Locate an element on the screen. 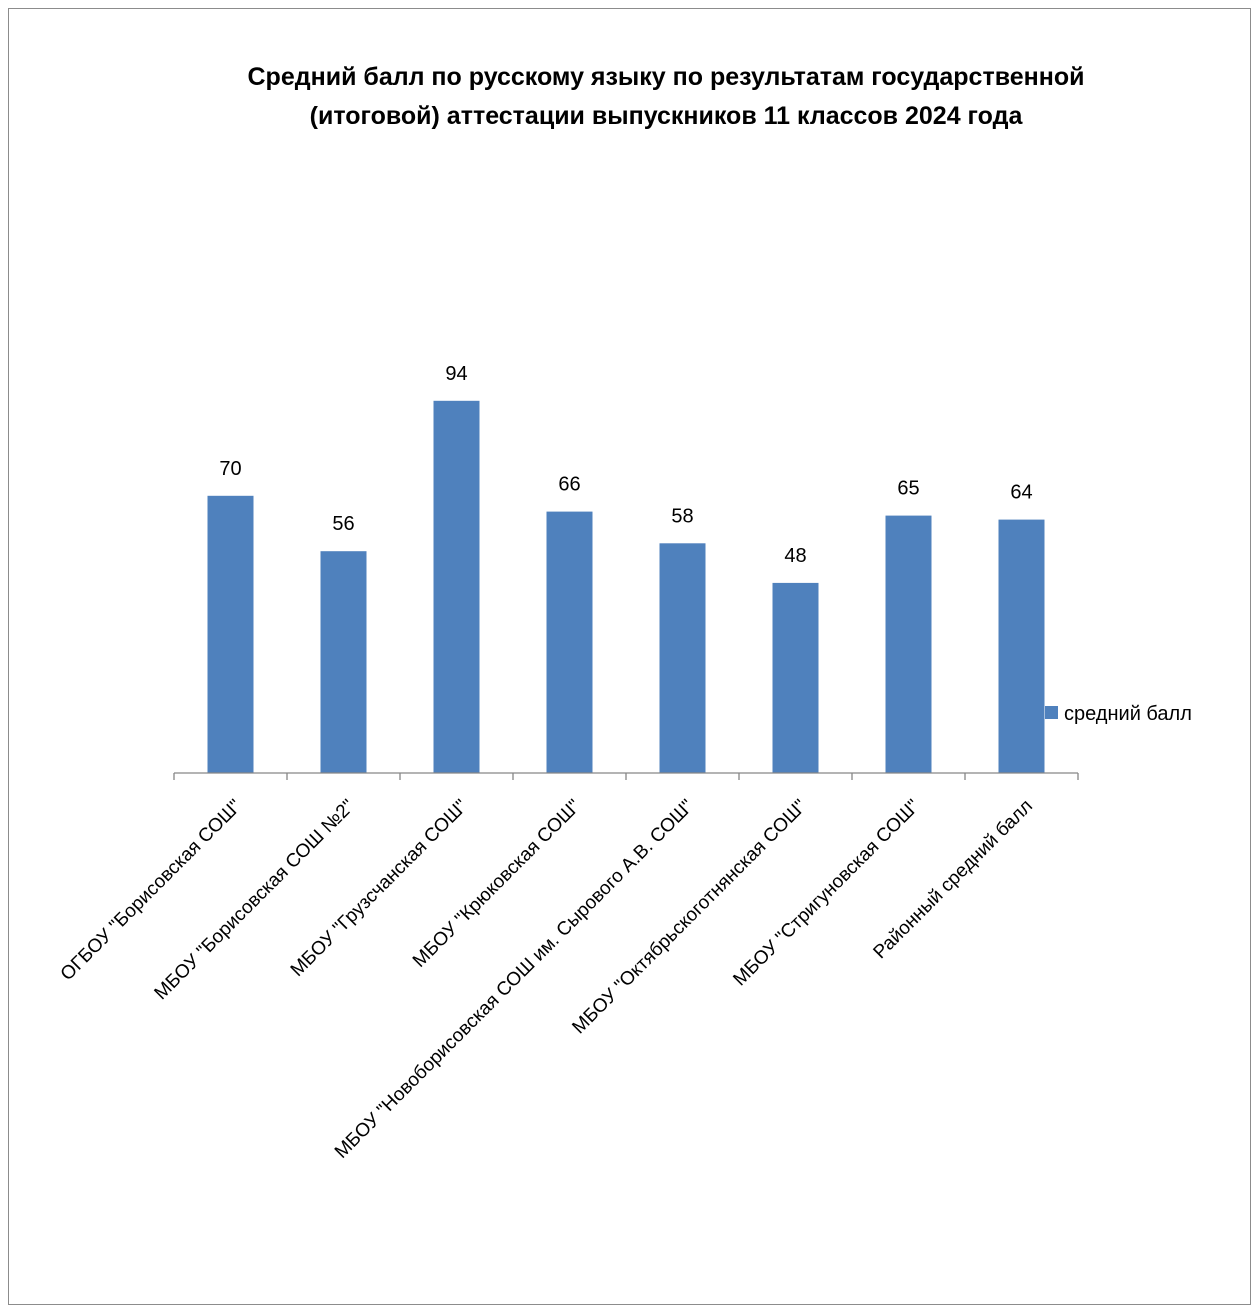 The image size is (1253, 1307). legend-label: средний балл is located at coordinates (1128, 714).